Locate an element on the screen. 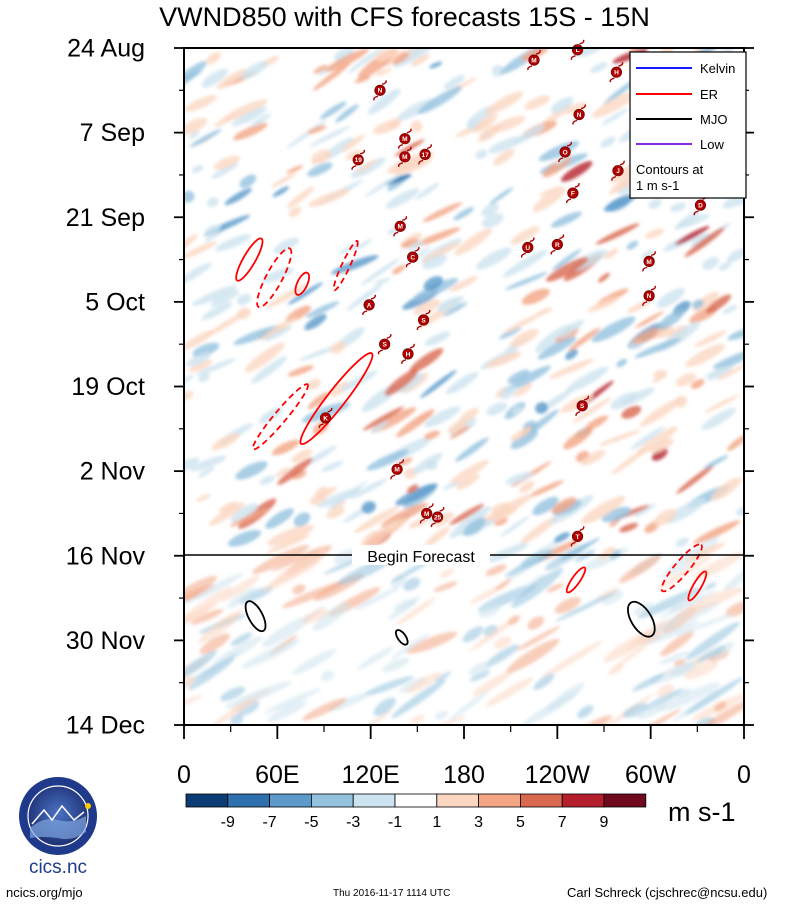 This screenshot has width=809, height=907. storm-marker: N is located at coordinates (579, 114).